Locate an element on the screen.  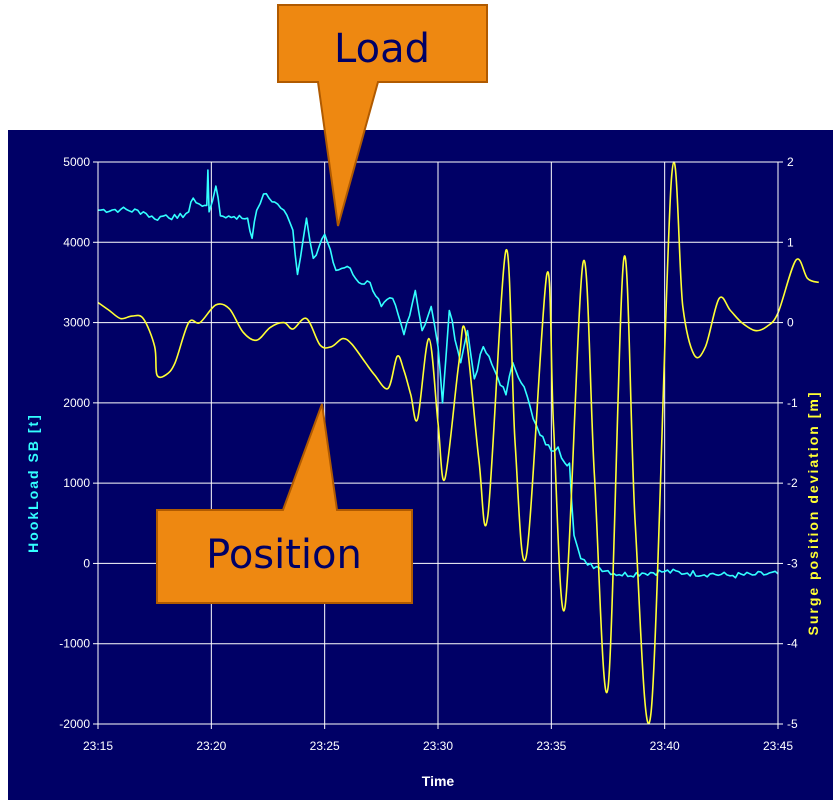
right-axis-tick-label: 0 is located at coordinates (790, 323).